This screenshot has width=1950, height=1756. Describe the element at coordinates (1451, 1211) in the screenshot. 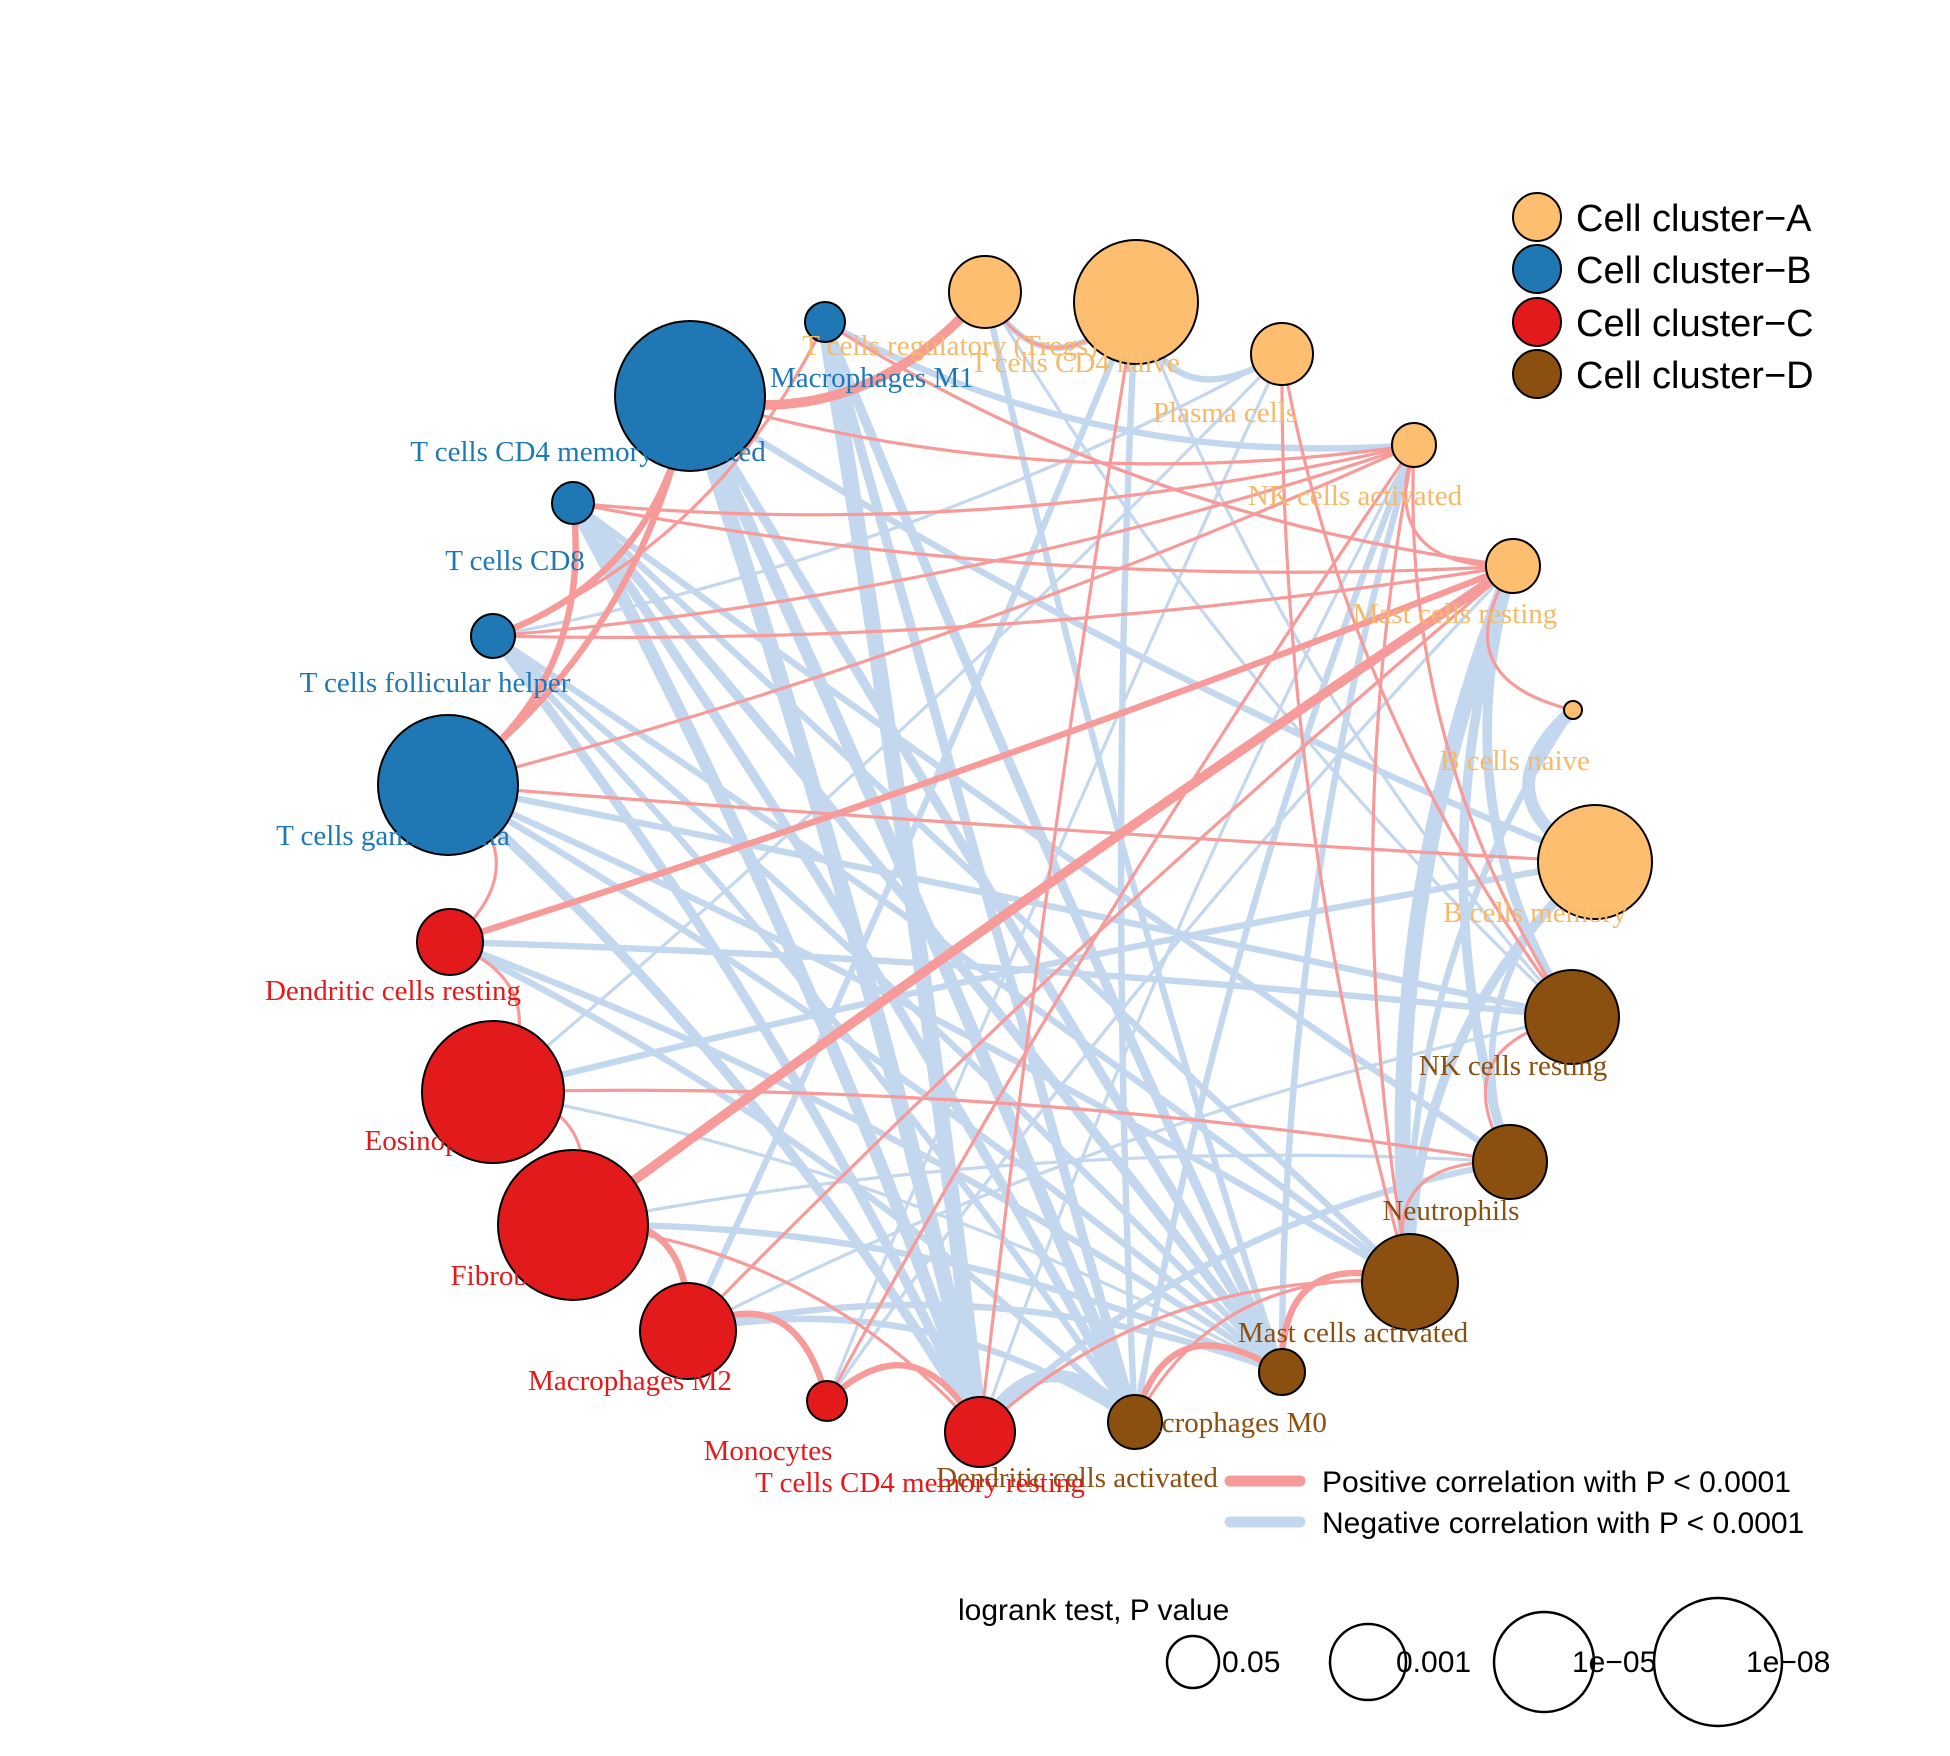

I see `node-label-neut: Neutrophils` at that location.